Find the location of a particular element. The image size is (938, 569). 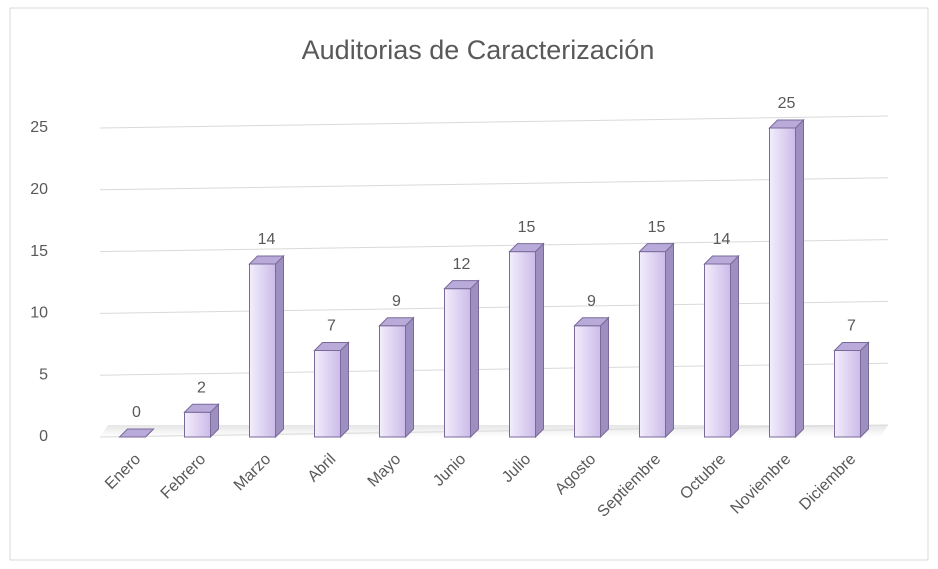

y-tick-label: 20 is located at coordinates (39, 189).